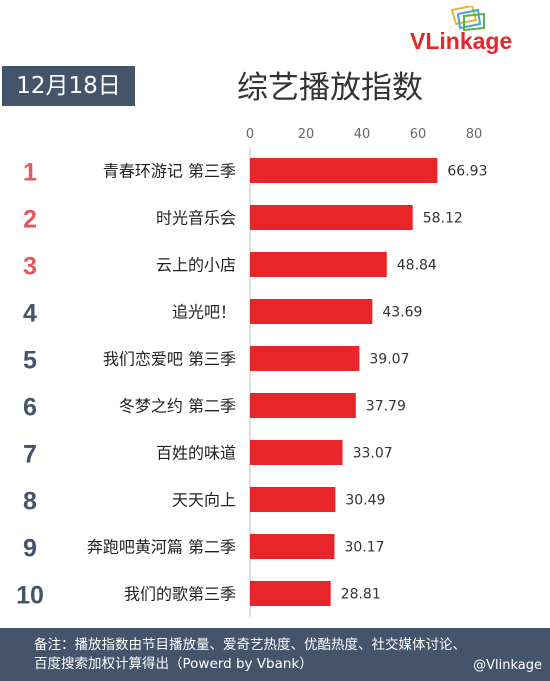  I want to click on footer-line-1: 备注：播放指数由节目播放量、爱奇艺热度、优酷热度、社交媒体讨论、, so click(250, 645).